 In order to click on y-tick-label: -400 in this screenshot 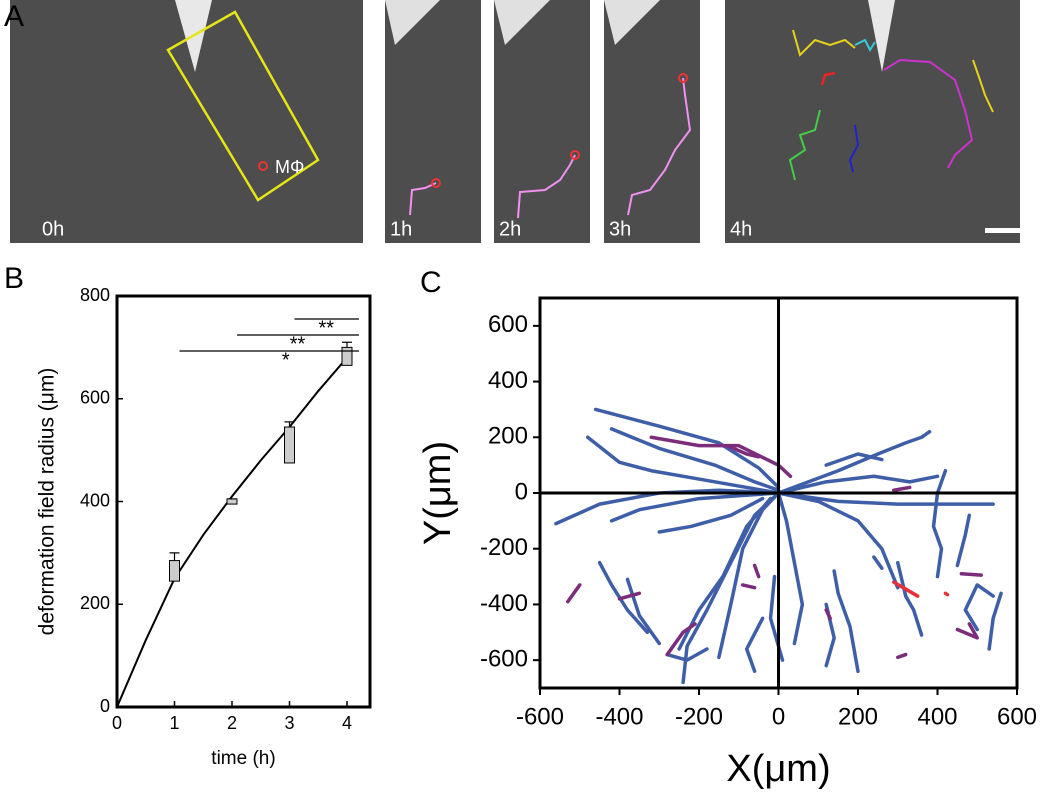, I will do `click(504, 603)`.